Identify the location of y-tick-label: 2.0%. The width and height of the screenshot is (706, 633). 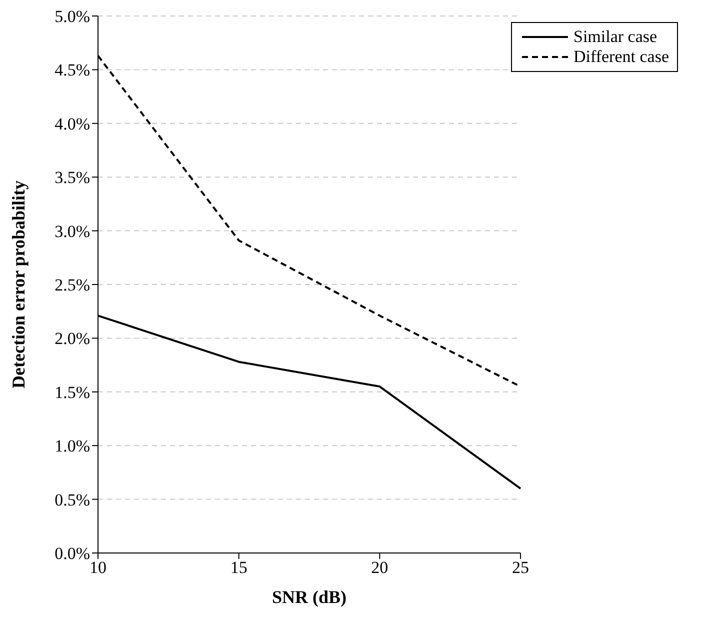
(72, 338).